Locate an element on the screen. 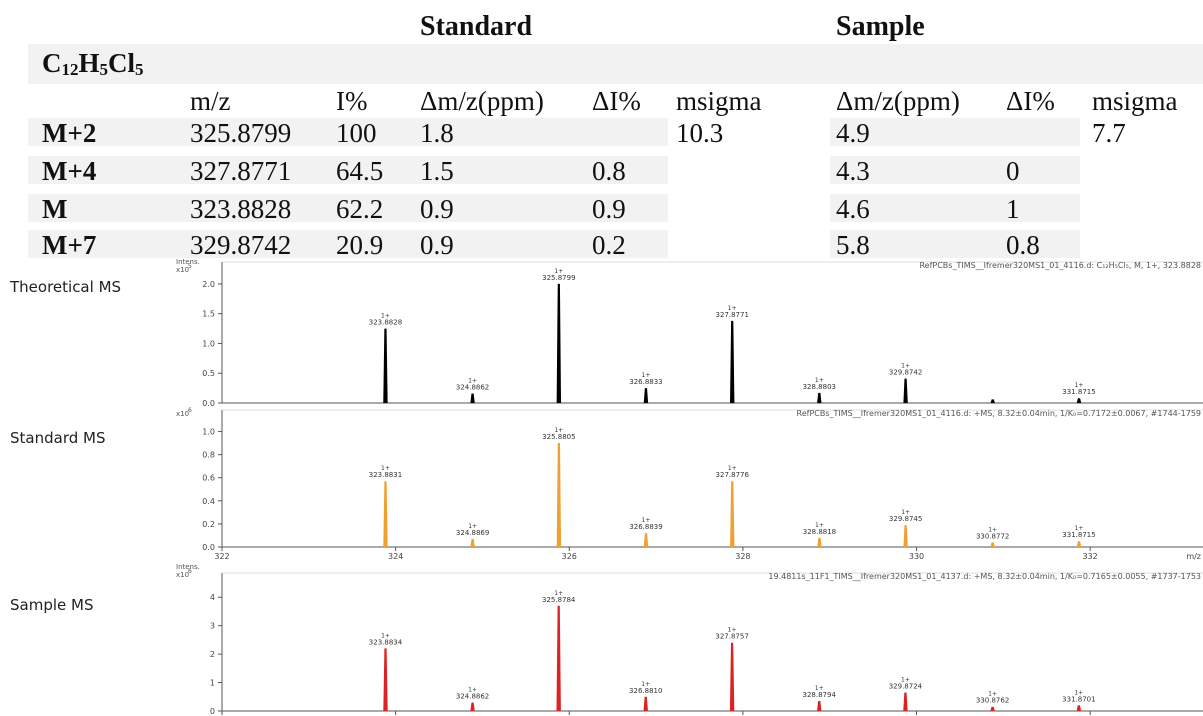 The image size is (1203, 716). peak-mz-label: 325.8799 is located at coordinates (558, 278).